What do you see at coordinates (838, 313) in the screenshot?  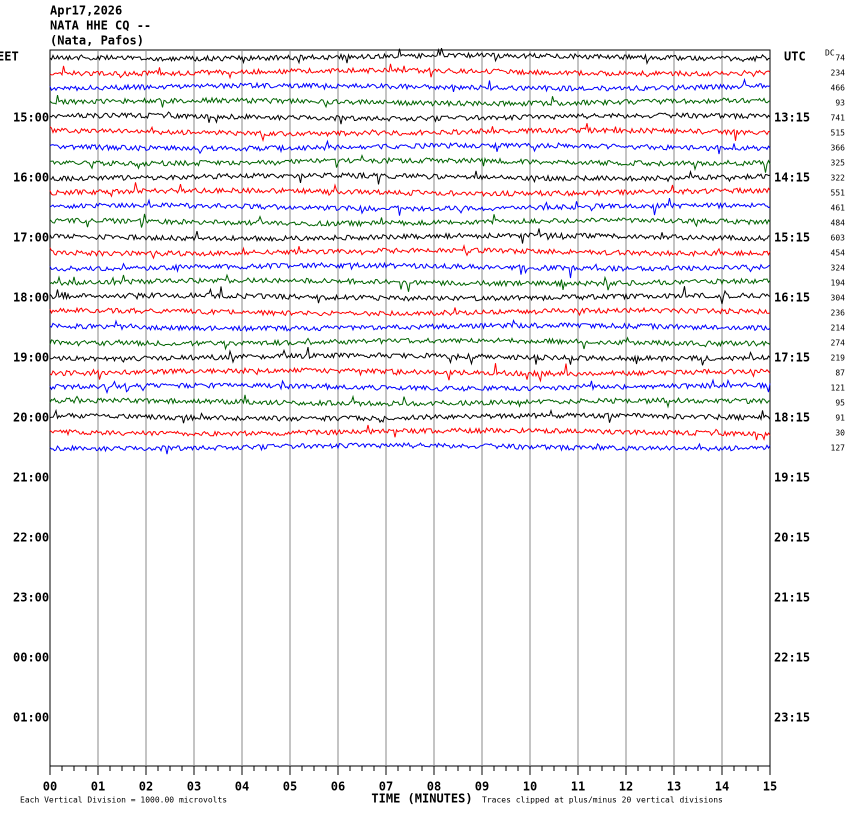 I see `dc-value: 236` at bounding box center [838, 313].